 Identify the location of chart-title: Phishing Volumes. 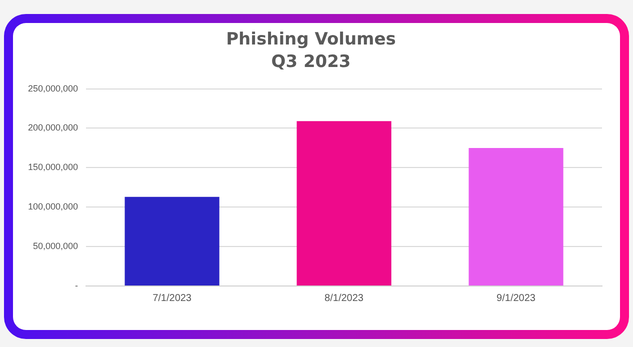
(311, 40).